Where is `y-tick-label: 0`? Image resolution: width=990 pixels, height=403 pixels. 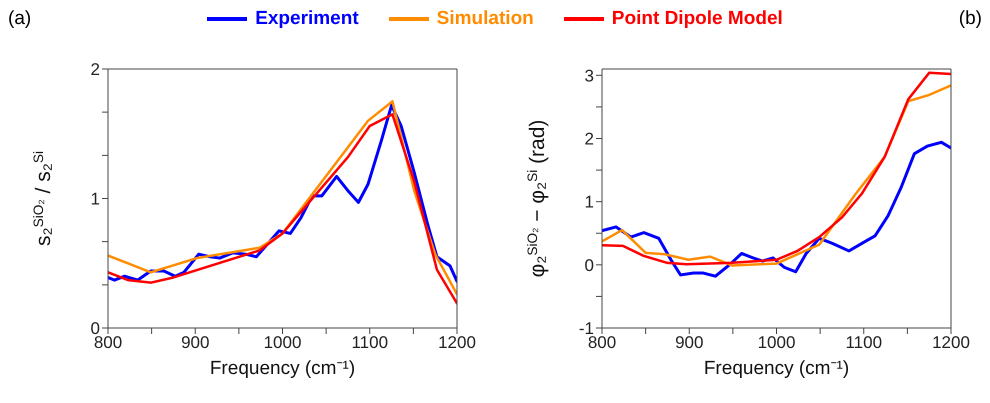
y-tick-label: 0 is located at coordinates (589, 265).